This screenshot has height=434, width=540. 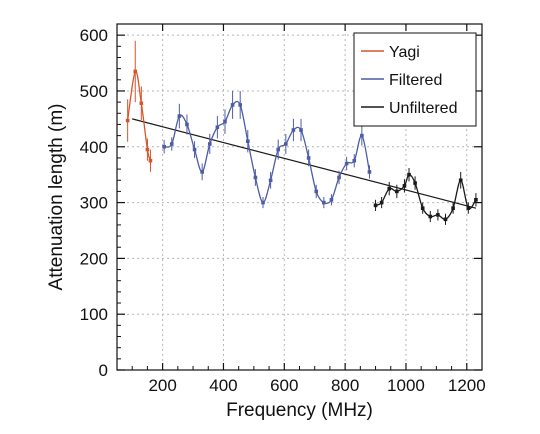 What do you see at coordinates (299, 410) in the screenshot?
I see `x-axis-title: Frequency (MHz)` at bounding box center [299, 410].